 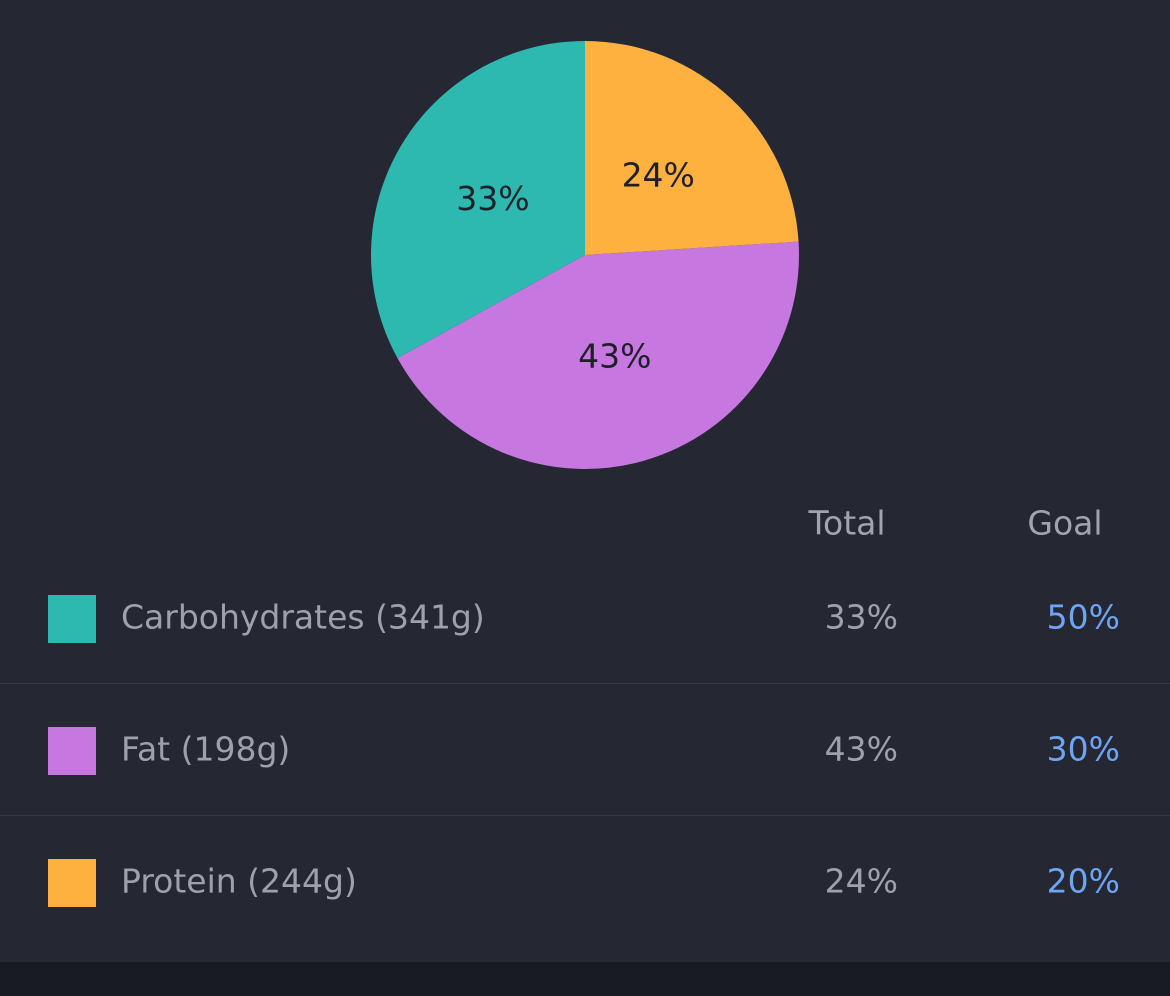 What do you see at coordinates (861, 749) in the screenshot?
I see `row-total: 43%` at bounding box center [861, 749].